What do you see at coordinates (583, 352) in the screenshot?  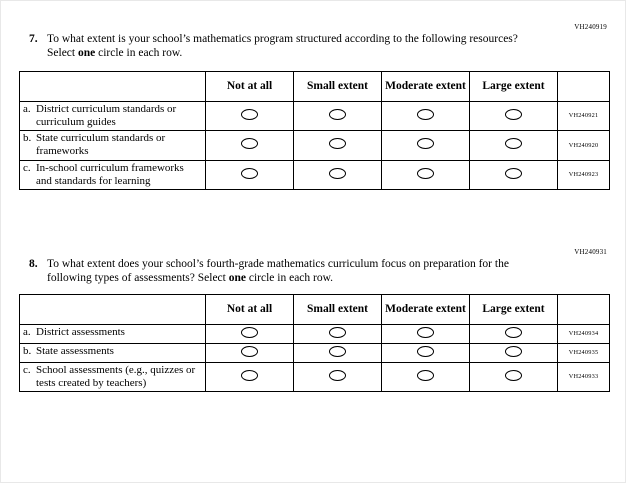 I see `row-code: VH240935` at bounding box center [583, 352].